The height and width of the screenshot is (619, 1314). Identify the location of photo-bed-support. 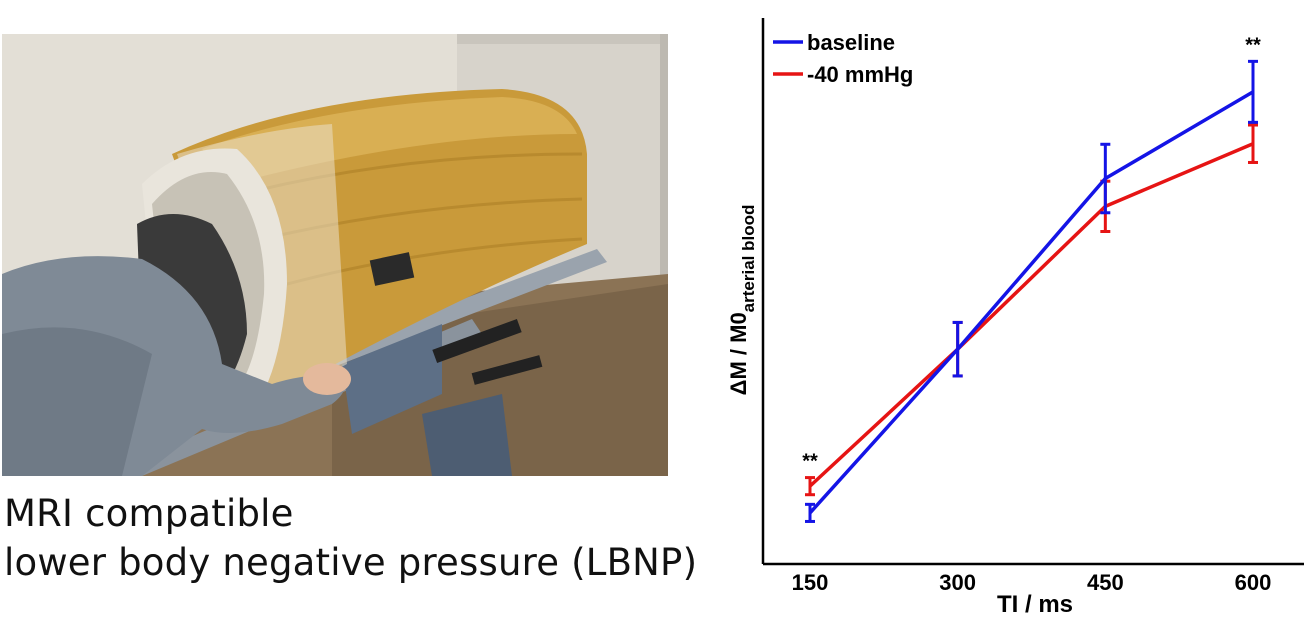
(467, 435).